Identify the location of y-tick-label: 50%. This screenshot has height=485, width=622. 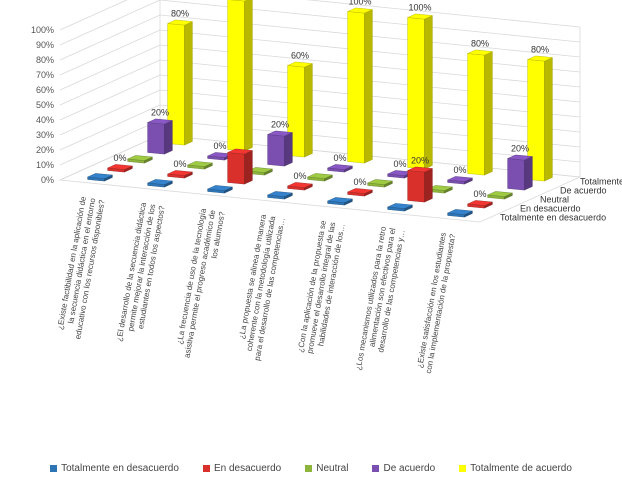
(45, 105).